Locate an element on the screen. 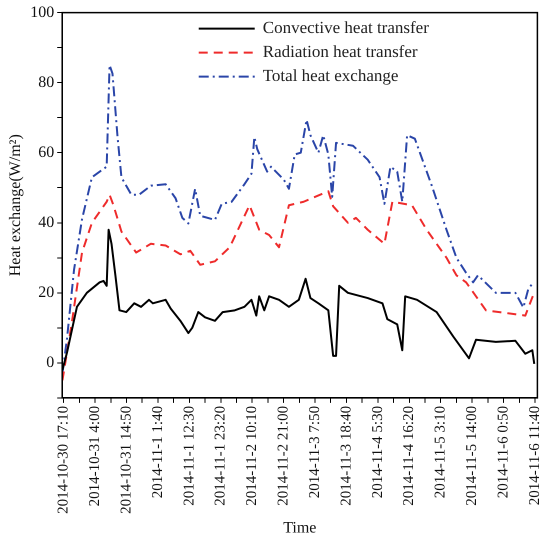 The height and width of the screenshot is (544, 556). legend-label: Total heat exchange is located at coordinates (330, 76).